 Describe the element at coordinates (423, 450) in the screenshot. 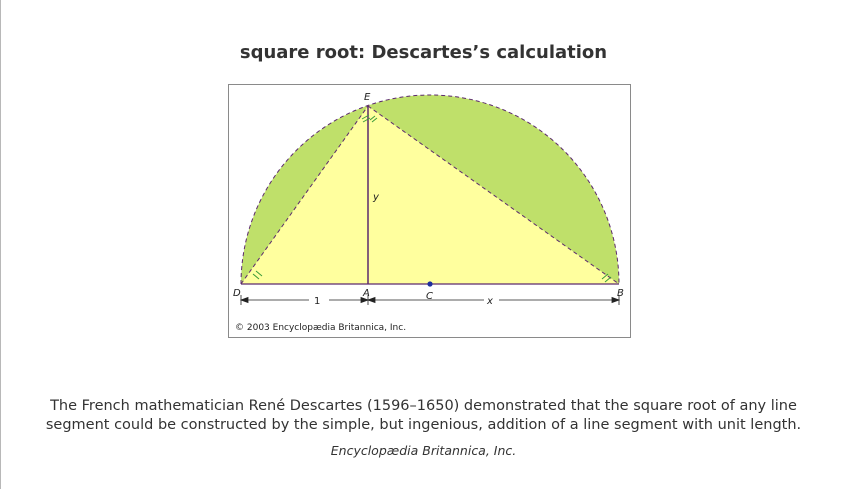

I see `caption-source: Encyclopædia Britannica, Inc.` at that location.